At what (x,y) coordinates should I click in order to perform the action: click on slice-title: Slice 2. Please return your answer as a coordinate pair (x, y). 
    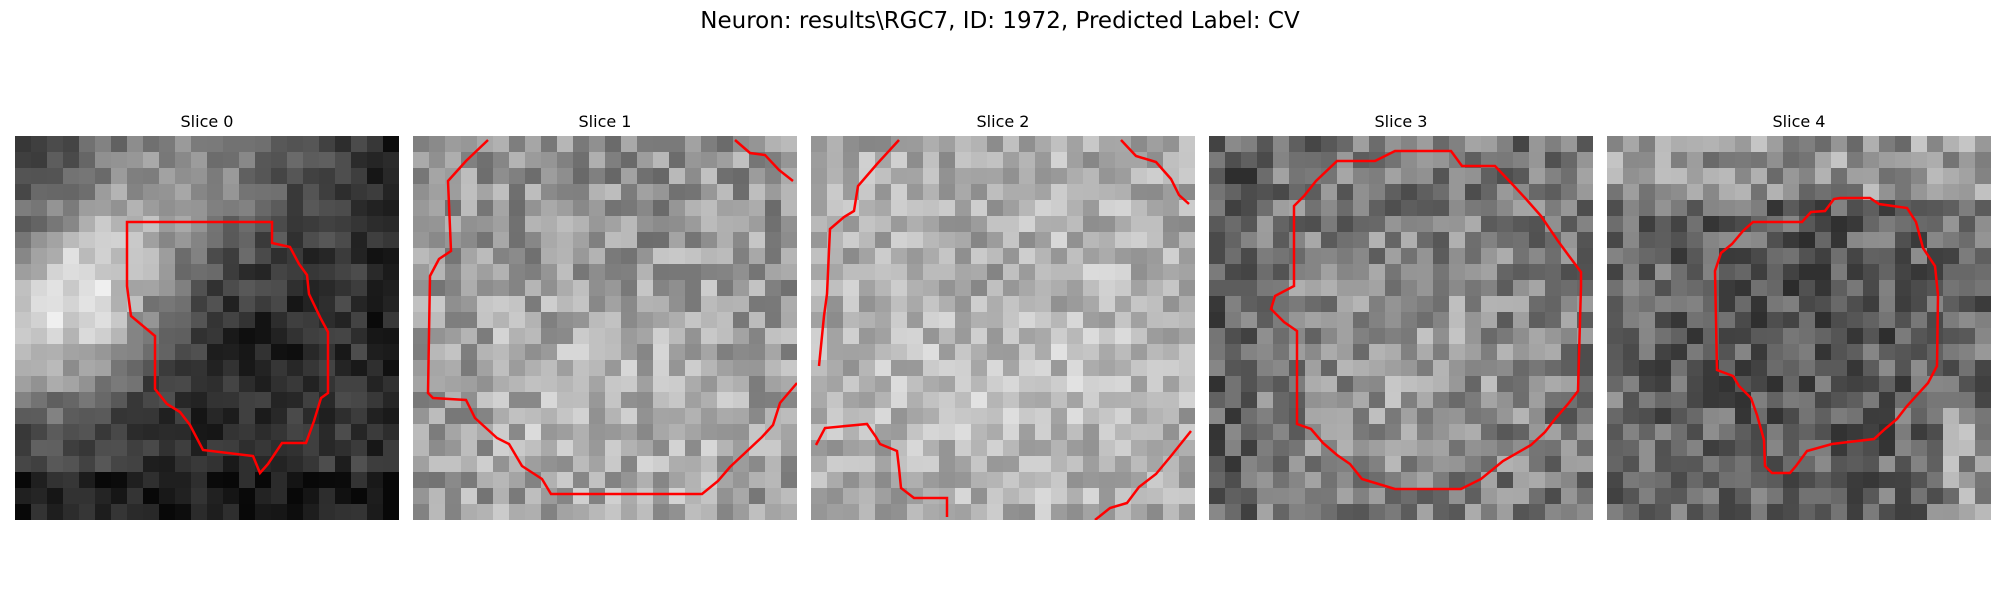
    Looking at the image, I should click on (1003, 121).